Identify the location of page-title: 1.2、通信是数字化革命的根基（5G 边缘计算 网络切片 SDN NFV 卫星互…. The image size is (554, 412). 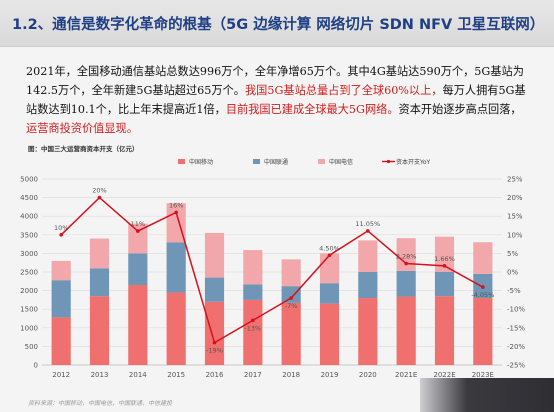
(278, 25).